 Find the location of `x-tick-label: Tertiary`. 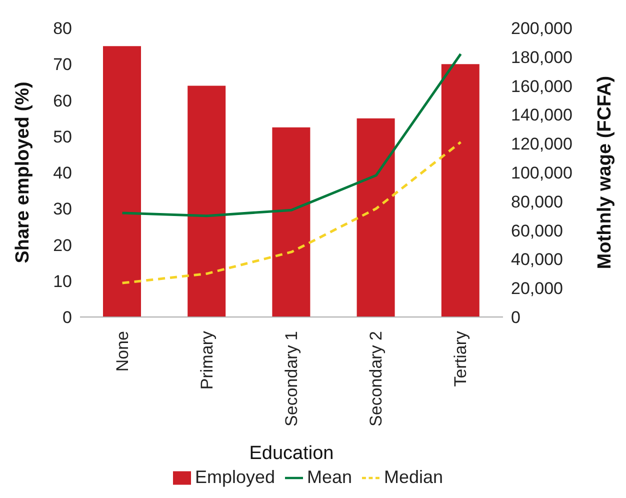

x-tick-label: Tertiary is located at coordinates (460, 358).